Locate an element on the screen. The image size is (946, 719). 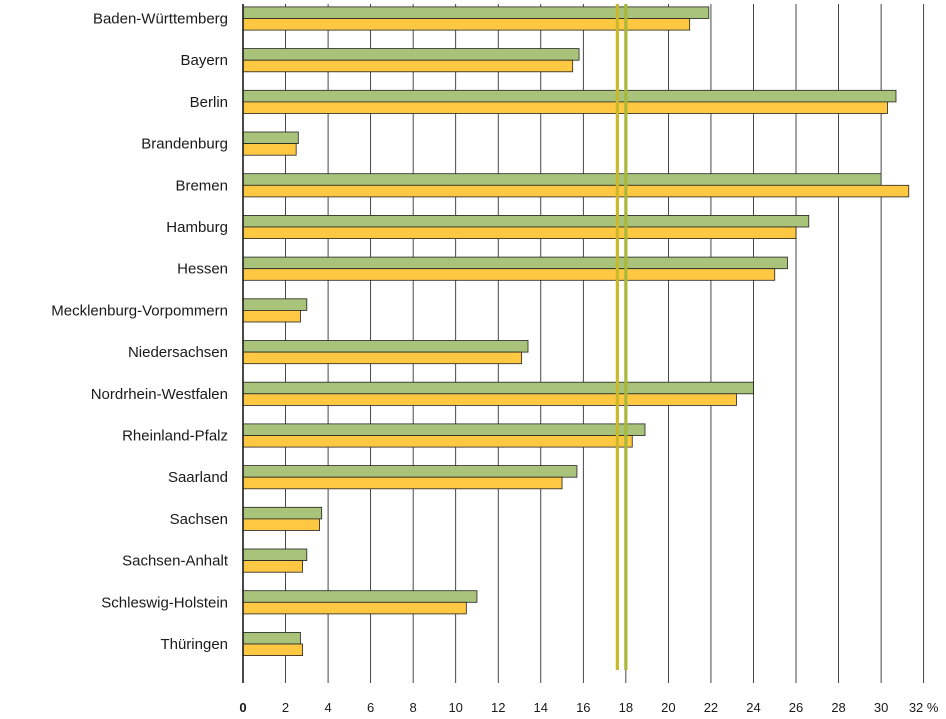
x-tick-label: 14 is located at coordinates (541, 707).